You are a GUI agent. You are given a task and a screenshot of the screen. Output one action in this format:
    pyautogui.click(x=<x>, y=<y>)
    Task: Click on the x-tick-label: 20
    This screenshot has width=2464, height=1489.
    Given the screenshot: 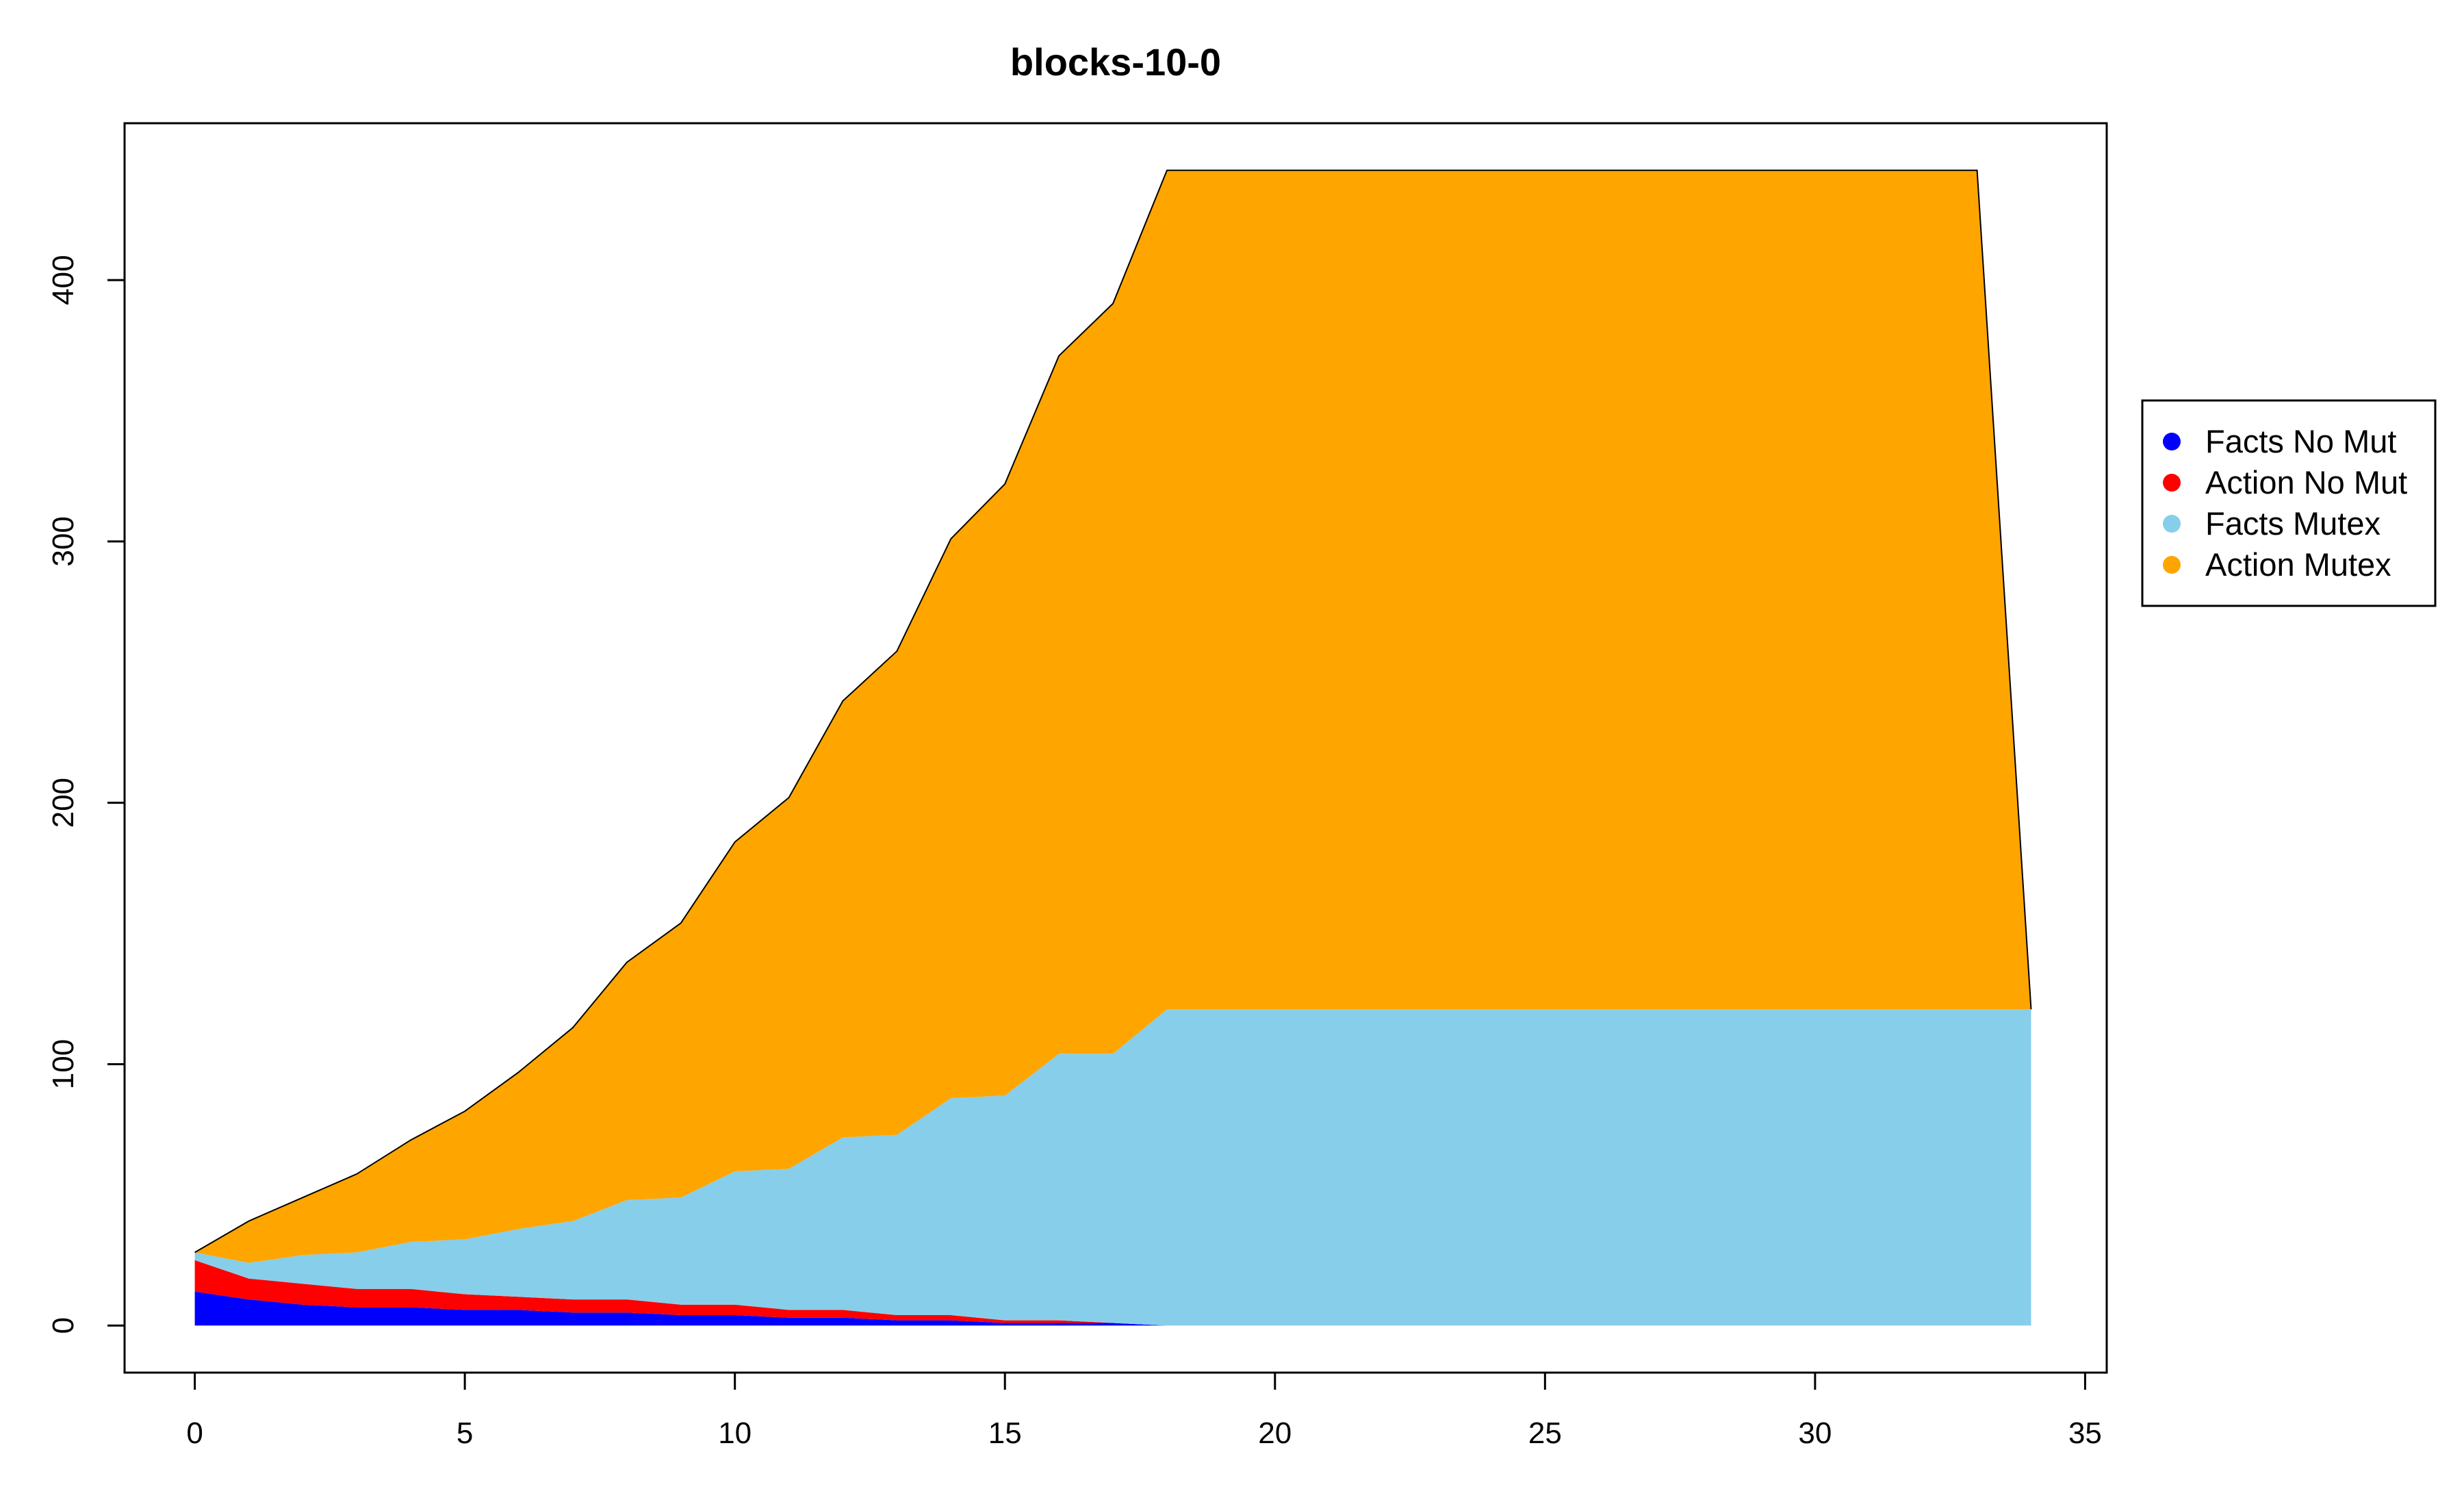 What is the action you would take?
    pyautogui.click(x=1275, y=1433)
    